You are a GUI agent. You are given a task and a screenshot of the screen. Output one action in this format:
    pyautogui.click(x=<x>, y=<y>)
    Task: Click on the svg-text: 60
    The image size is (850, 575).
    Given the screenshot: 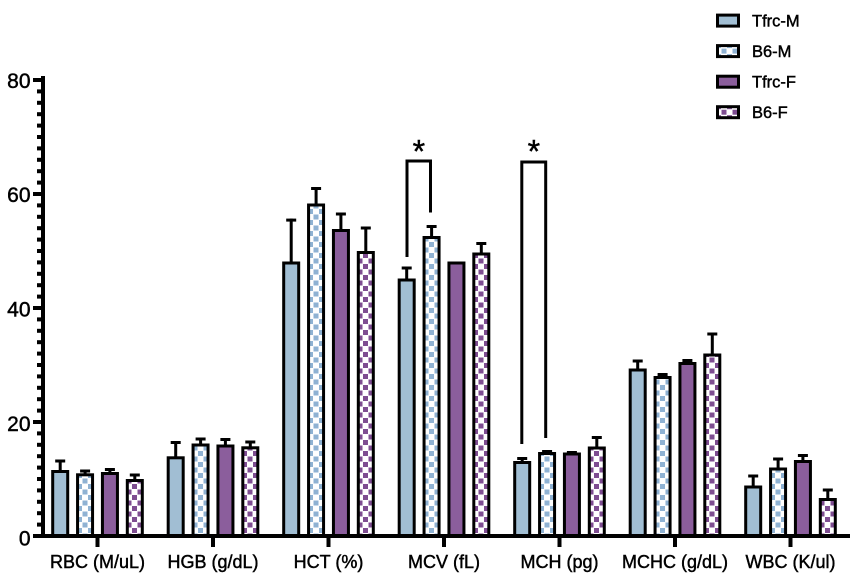 What is the action you would take?
    pyautogui.click(x=18, y=195)
    